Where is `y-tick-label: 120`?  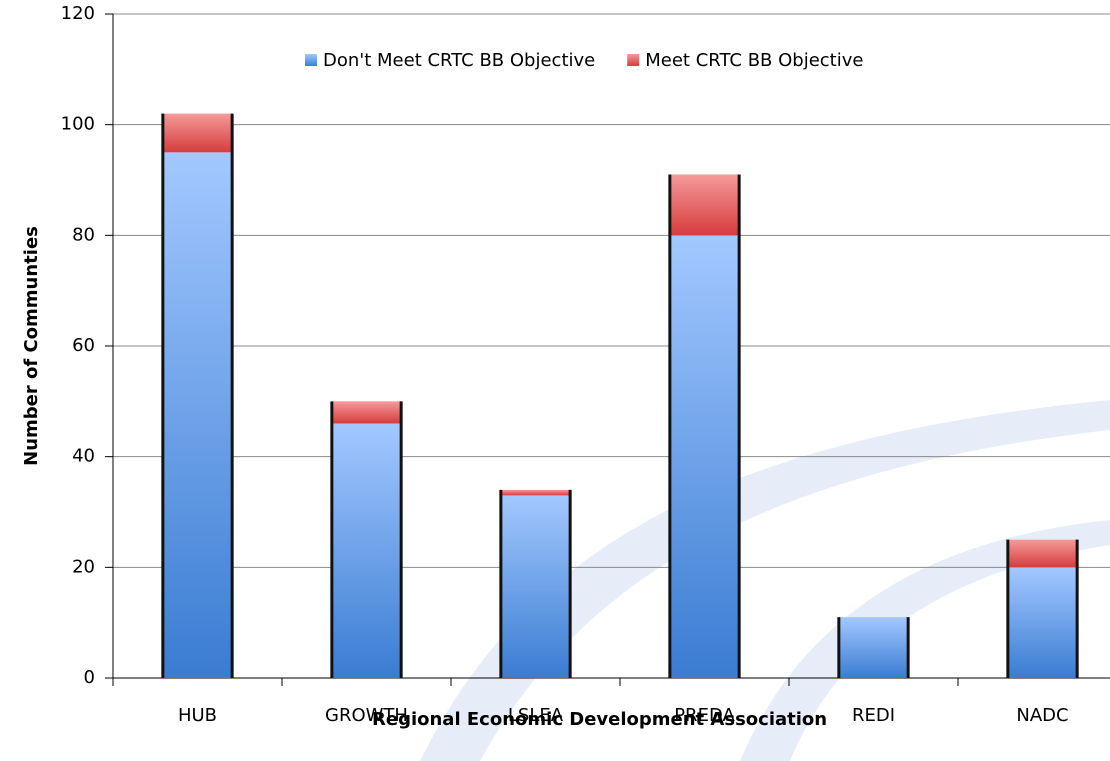 y-tick-label: 120 is located at coordinates (78, 13).